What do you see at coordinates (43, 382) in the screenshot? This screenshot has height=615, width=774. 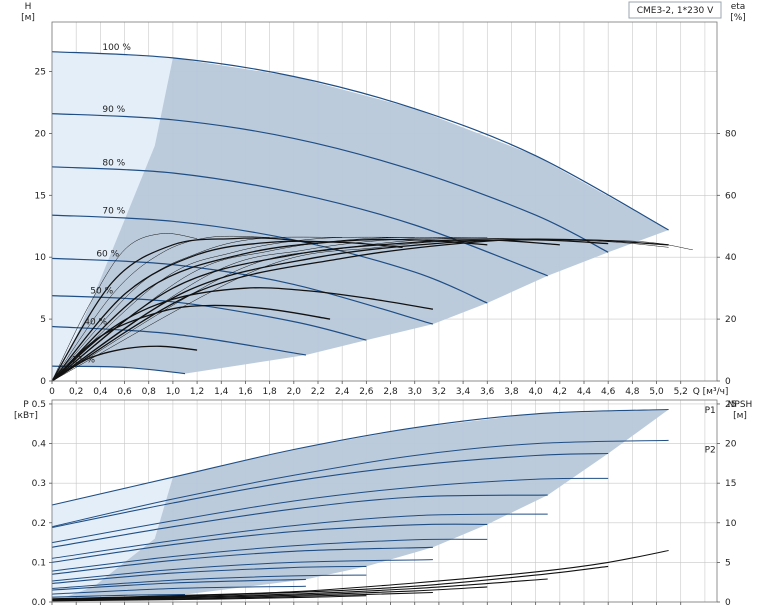 I see `y-tick-label: 0` at bounding box center [43, 382].